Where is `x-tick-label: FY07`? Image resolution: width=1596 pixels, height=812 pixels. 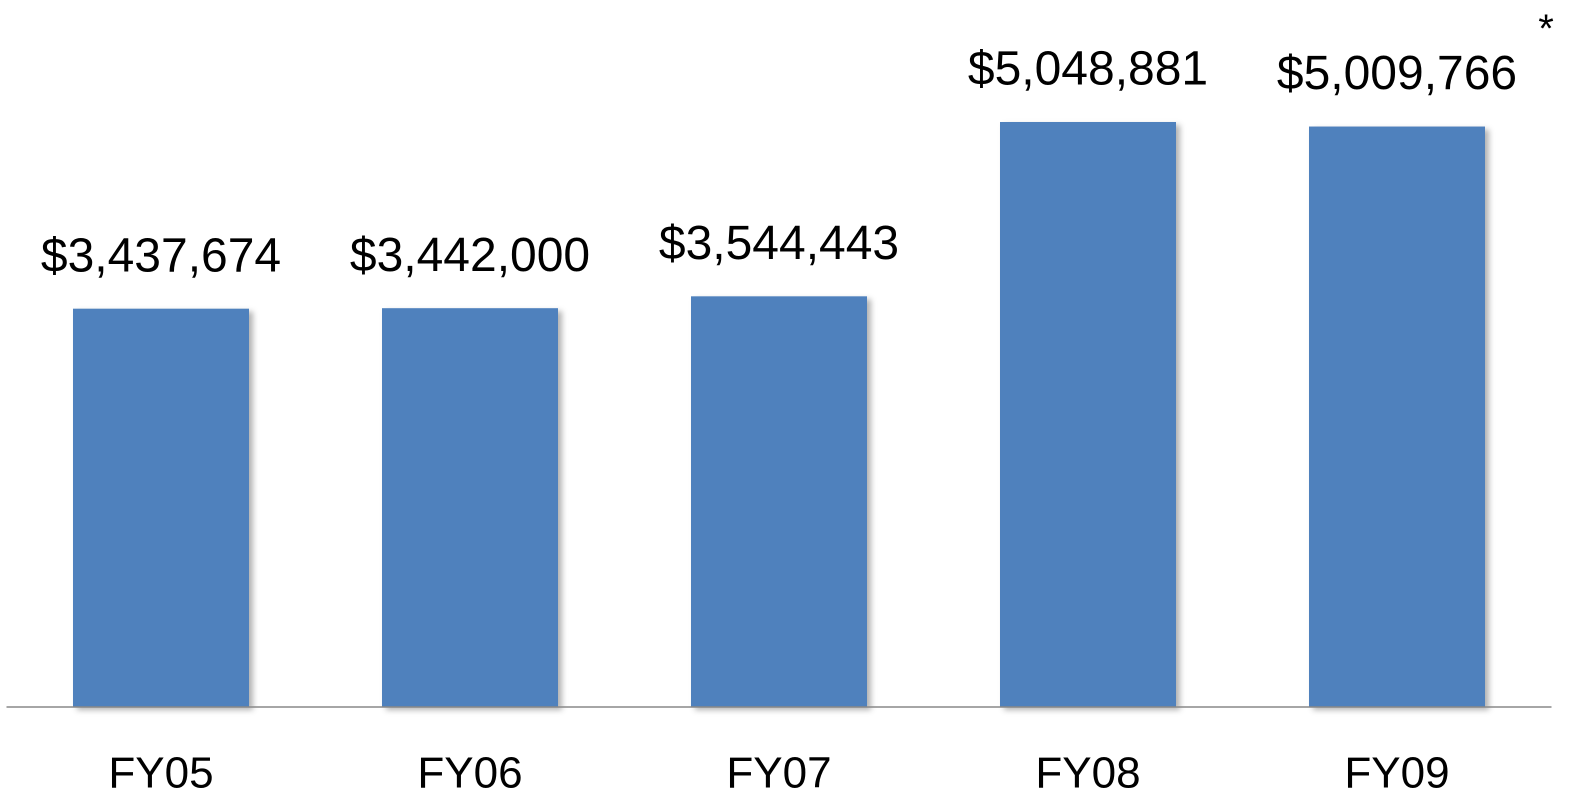
x-tick-label: FY07 is located at coordinates (778, 773).